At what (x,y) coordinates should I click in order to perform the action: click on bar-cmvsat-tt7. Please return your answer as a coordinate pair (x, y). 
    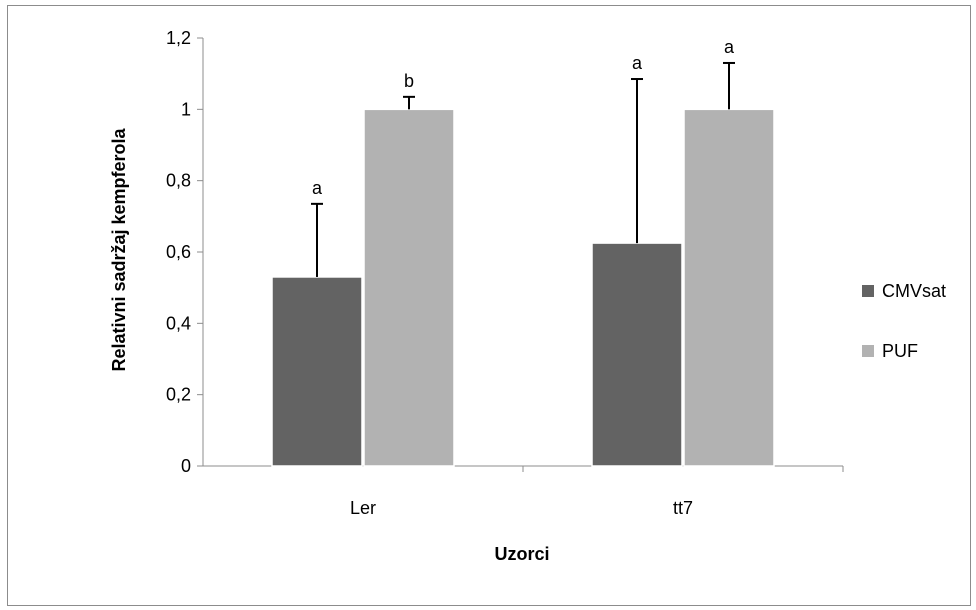
    Looking at the image, I should click on (637, 354).